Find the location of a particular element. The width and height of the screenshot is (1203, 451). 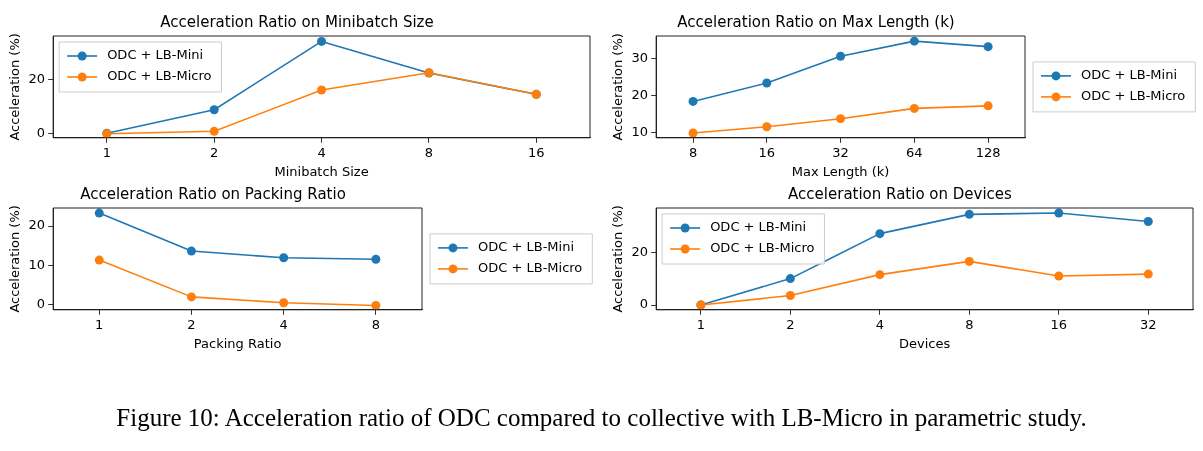

x-axis-title: Minibatch Size is located at coordinates (321, 171).